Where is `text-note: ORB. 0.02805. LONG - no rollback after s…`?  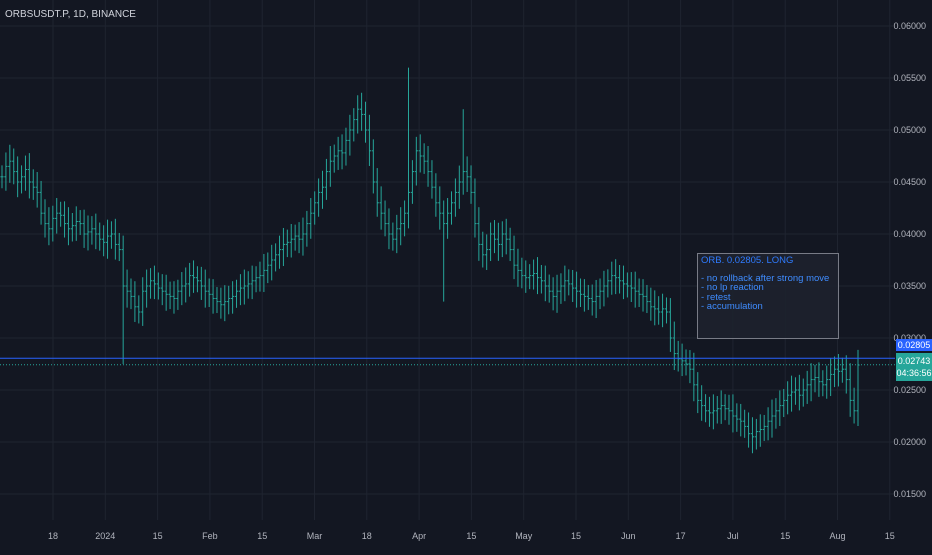
text-note: ORB. 0.02805. LONG - no rollback after s… is located at coordinates (768, 296).